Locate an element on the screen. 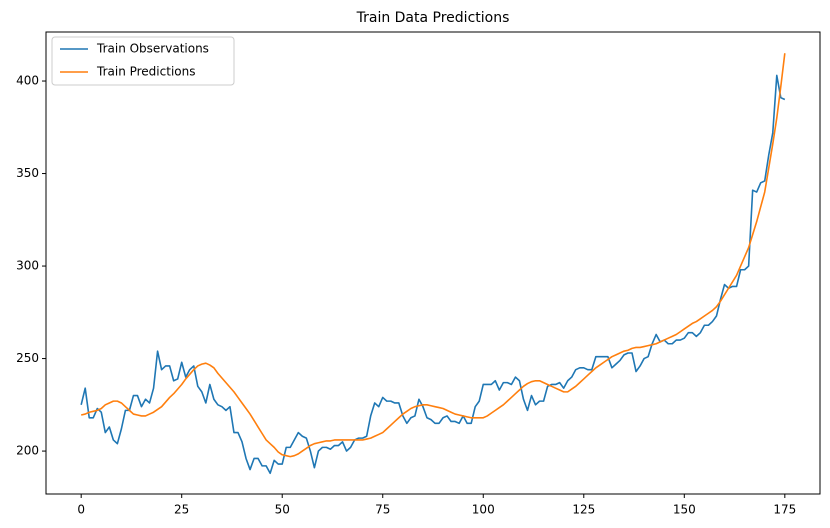 This screenshot has width=830, height=528. y-tick-label: 250 is located at coordinates (27, 358).